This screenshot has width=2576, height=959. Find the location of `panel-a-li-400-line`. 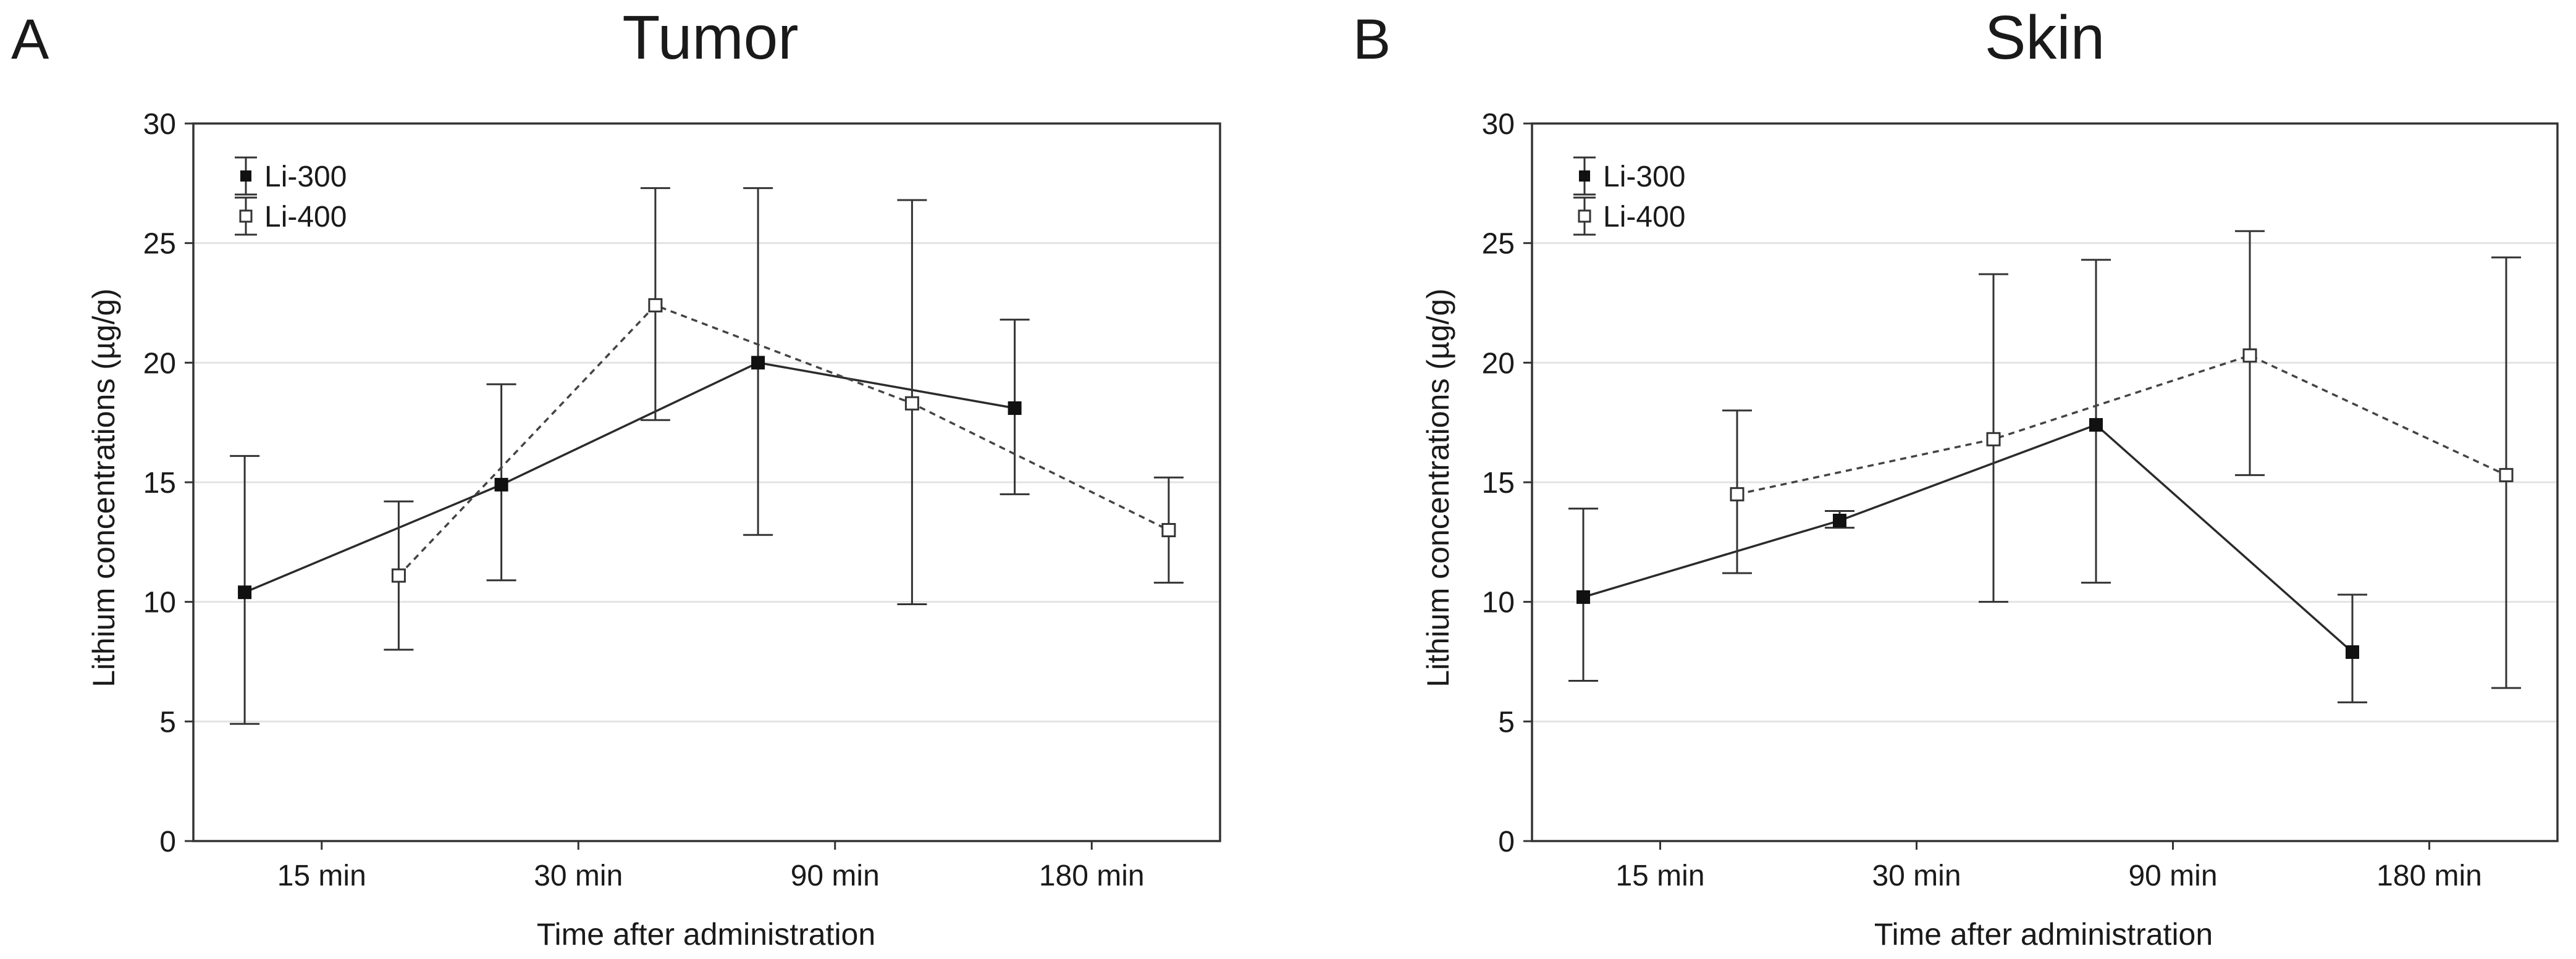

panel-a-li-400-line is located at coordinates (783, 440).